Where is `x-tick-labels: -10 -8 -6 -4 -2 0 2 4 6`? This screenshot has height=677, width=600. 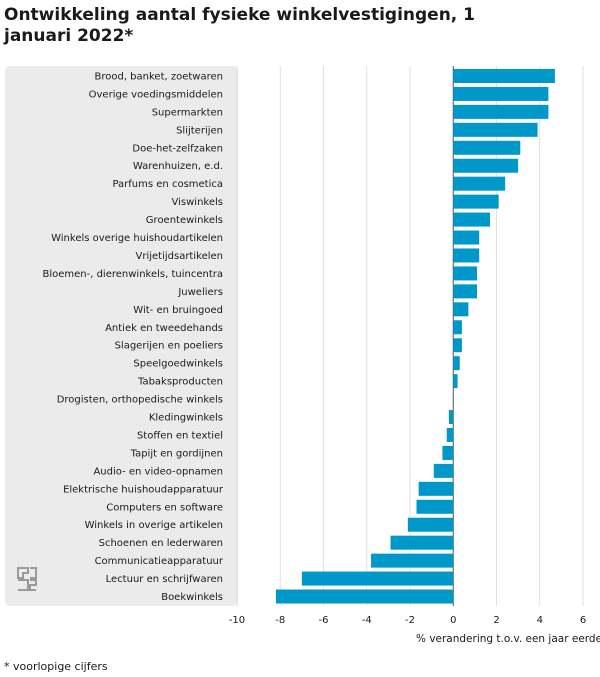 x-tick-labels: -10 -8 -6 -4 -2 0 2 4 6 is located at coordinates (407, 620).